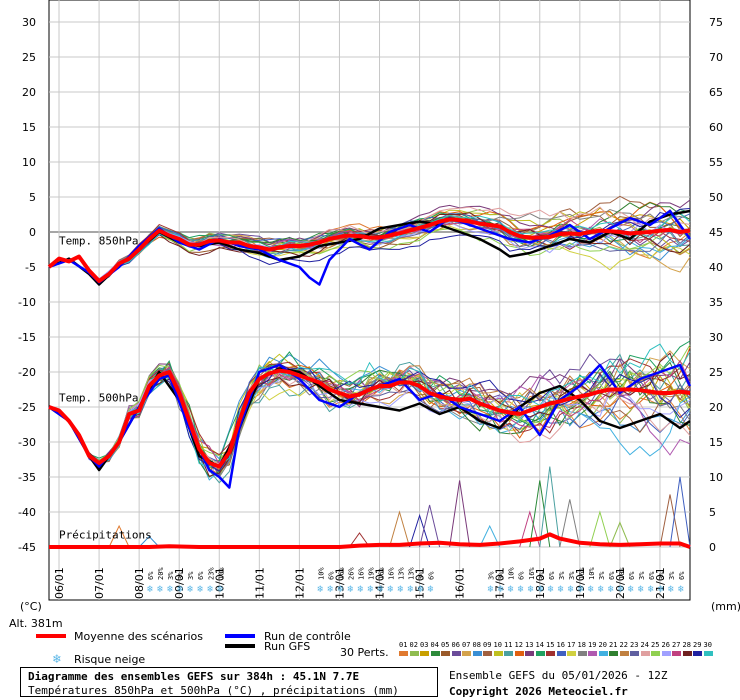 Image resolution: width=740 pixels, height=700 pixels. Describe the element at coordinates (240, 646) in the screenshot. I see `gfs-legend-swatch` at that location.